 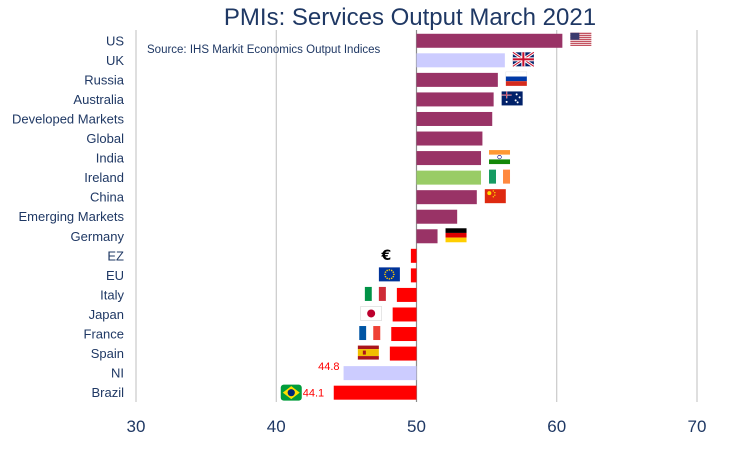 I want to click on russia-flag-icon, so click(x=516, y=78).